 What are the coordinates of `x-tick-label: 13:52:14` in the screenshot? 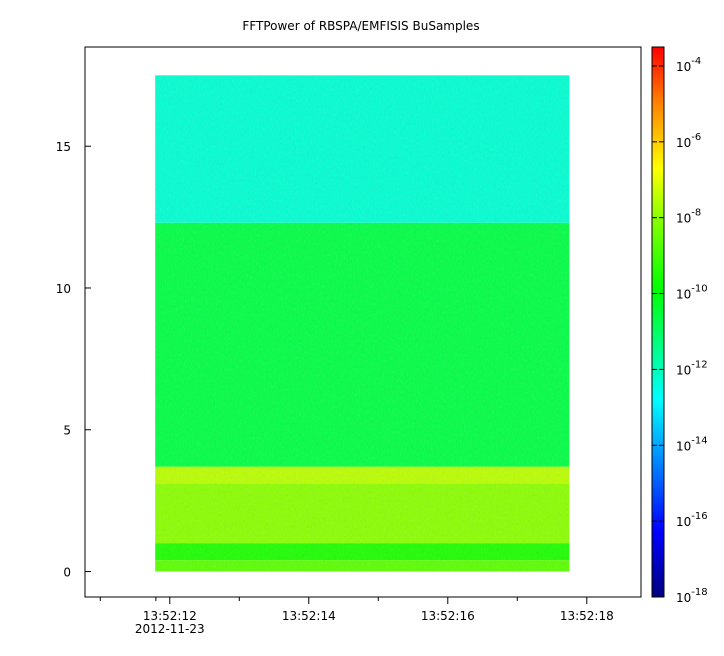 It's located at (309, 616).